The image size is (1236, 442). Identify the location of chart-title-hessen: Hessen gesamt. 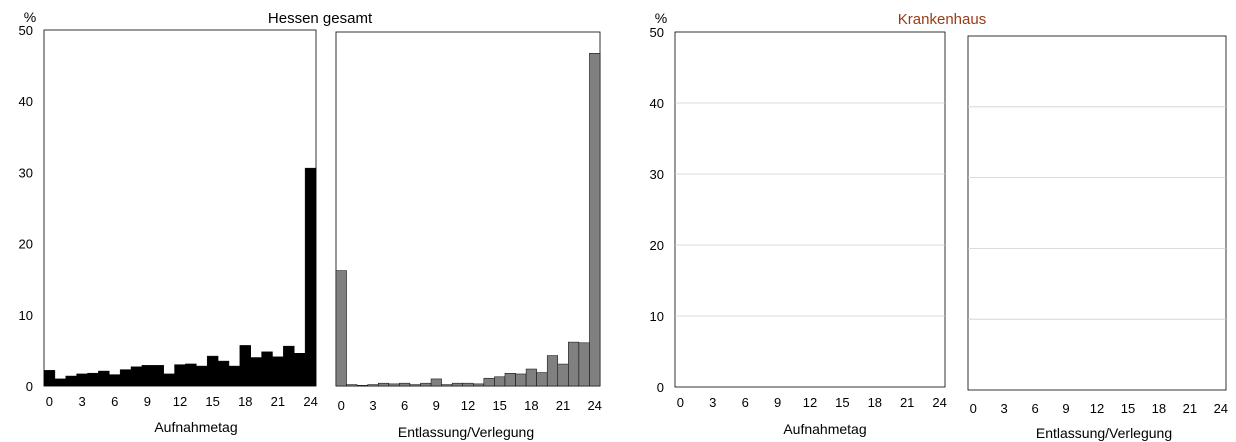
(320, 18).